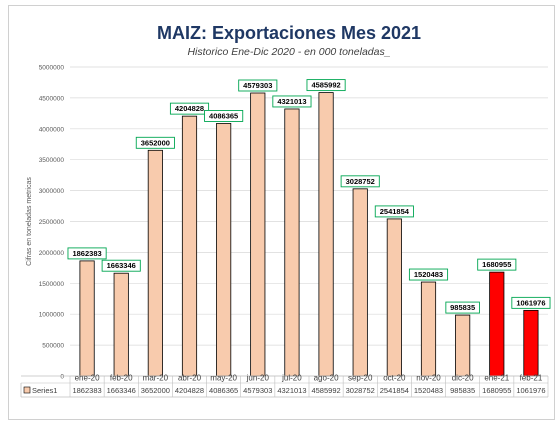 Image resolution: width=559 pixels, height=424 pixels. Describe the element at coordinates (29, 221) in the screenshot. I see `y-axis-label: Cifras en toneladas metricas` at that location.